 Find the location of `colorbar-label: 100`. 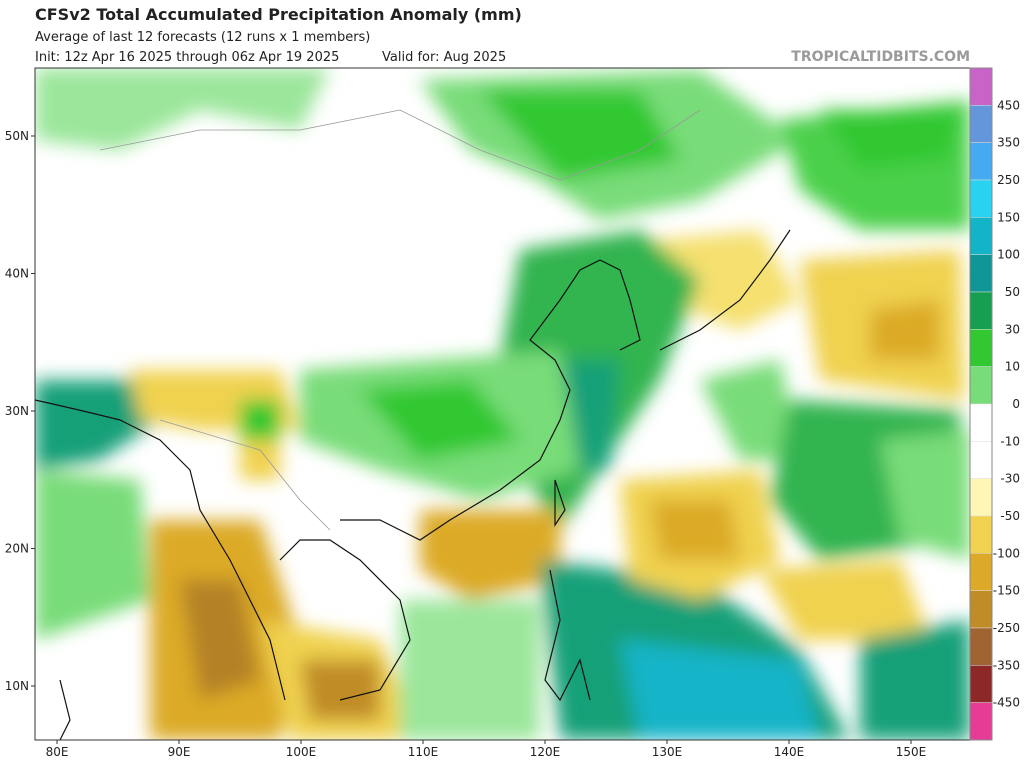

colorbar-label: 100 is located at coordinates (1008, 255).